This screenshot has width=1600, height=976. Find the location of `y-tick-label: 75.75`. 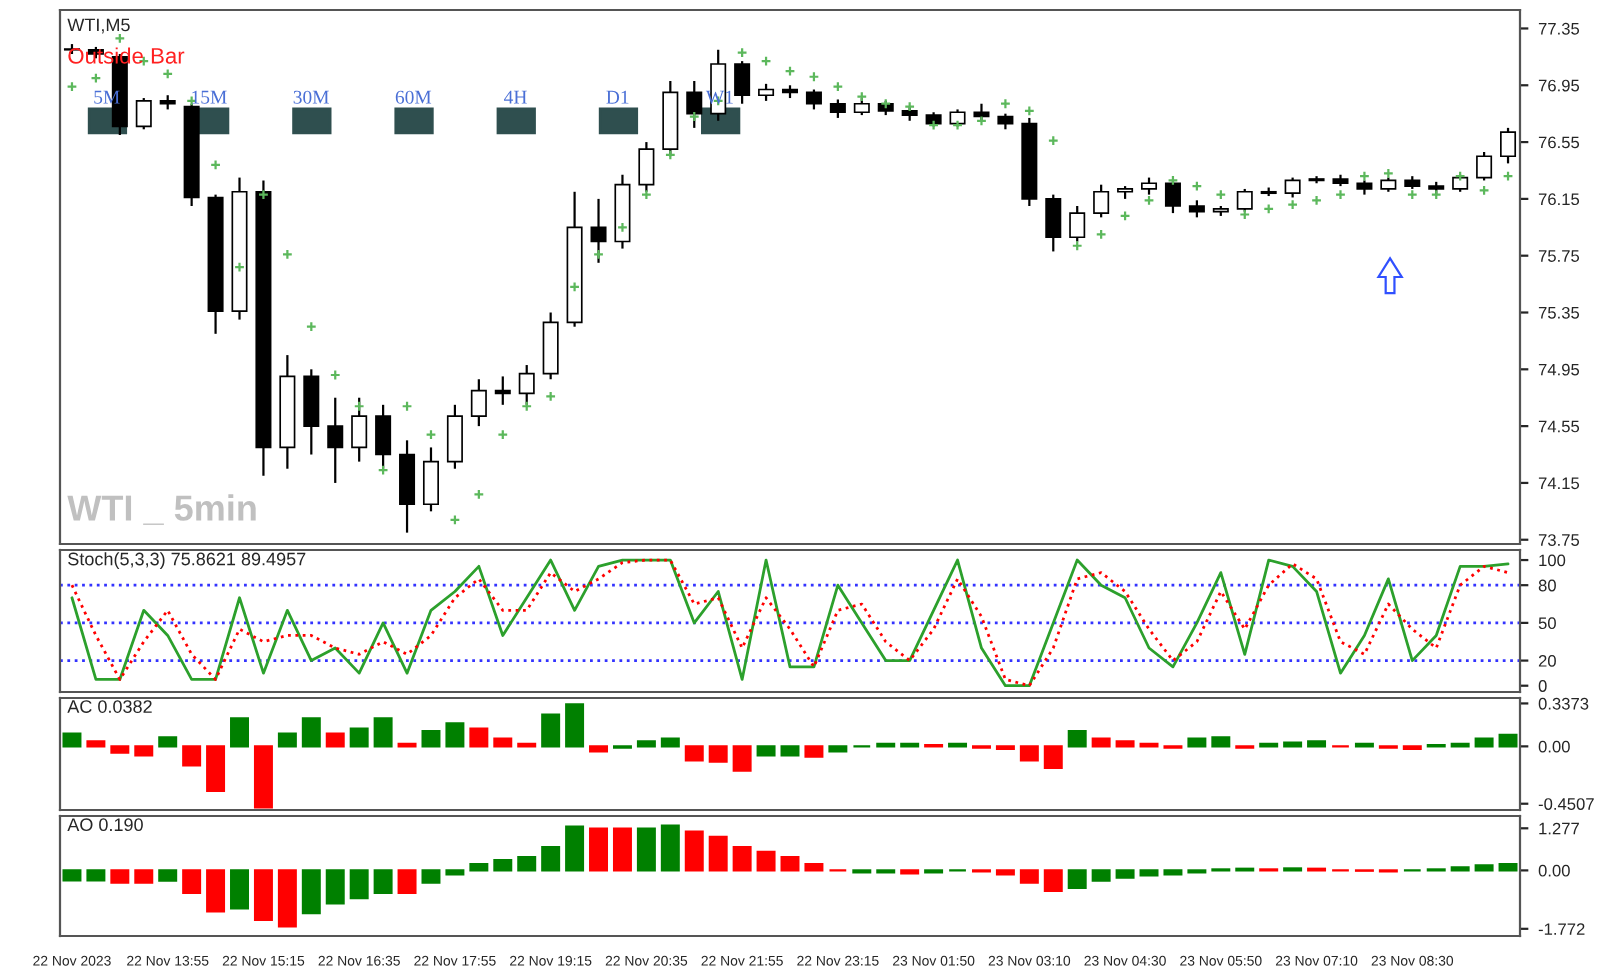

y-tick-label: 75.75 is located at coordinates (1559, 256).